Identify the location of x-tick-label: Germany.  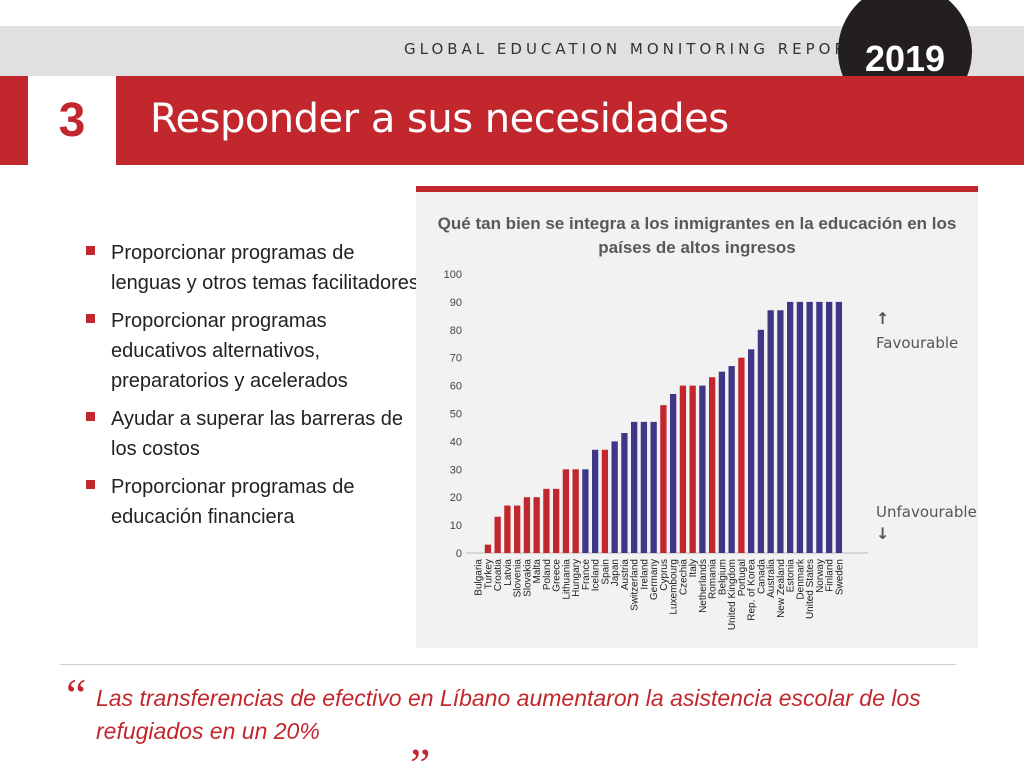
(654, 579).